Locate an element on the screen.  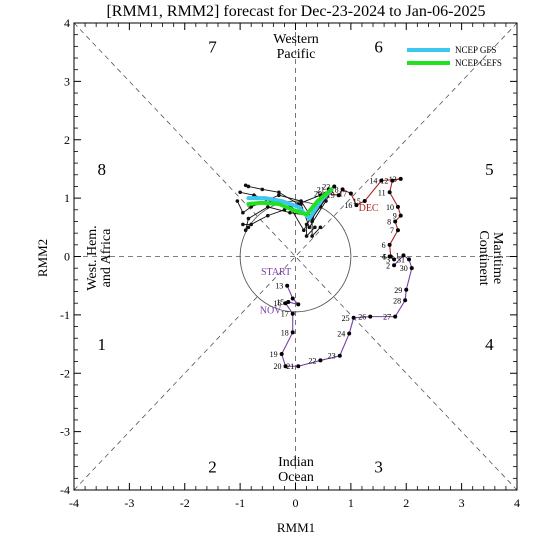
phase-number: 2 is located at coordinates (212, 467).